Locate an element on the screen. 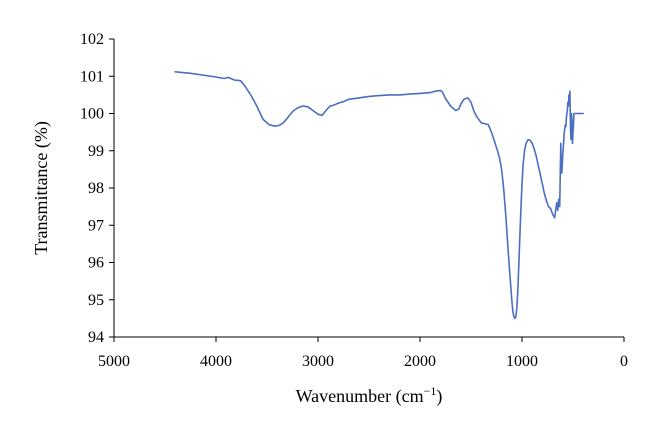 Image resolution: width=660 pixels, height=437 pixels. y-ticks: 94 95 96 97 98 99 100 101 102 is located at coordinates (97, 188).